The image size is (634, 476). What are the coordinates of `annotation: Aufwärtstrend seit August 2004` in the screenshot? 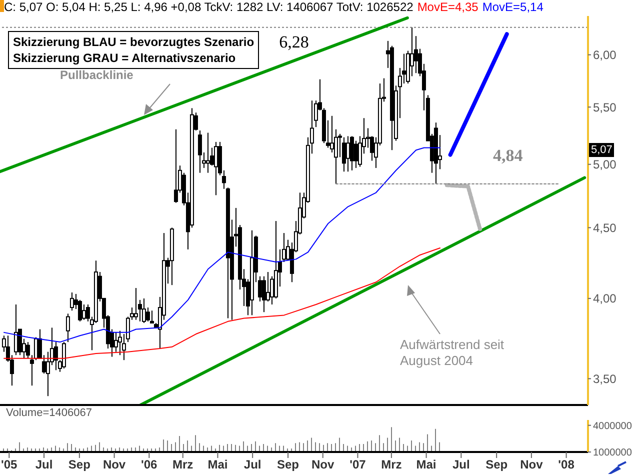 It's located at (453, 353).